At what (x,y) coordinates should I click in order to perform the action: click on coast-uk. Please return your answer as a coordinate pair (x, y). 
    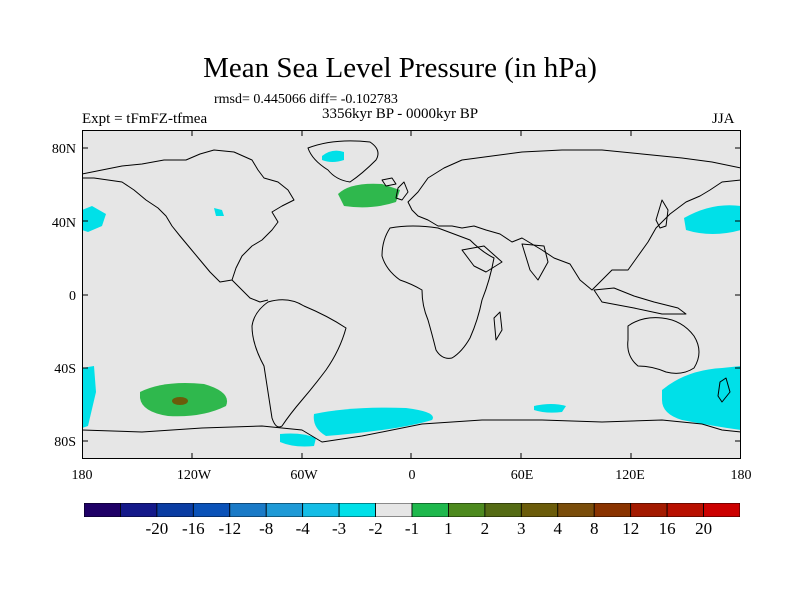
    Looking at the image, I should click on (402, 191).